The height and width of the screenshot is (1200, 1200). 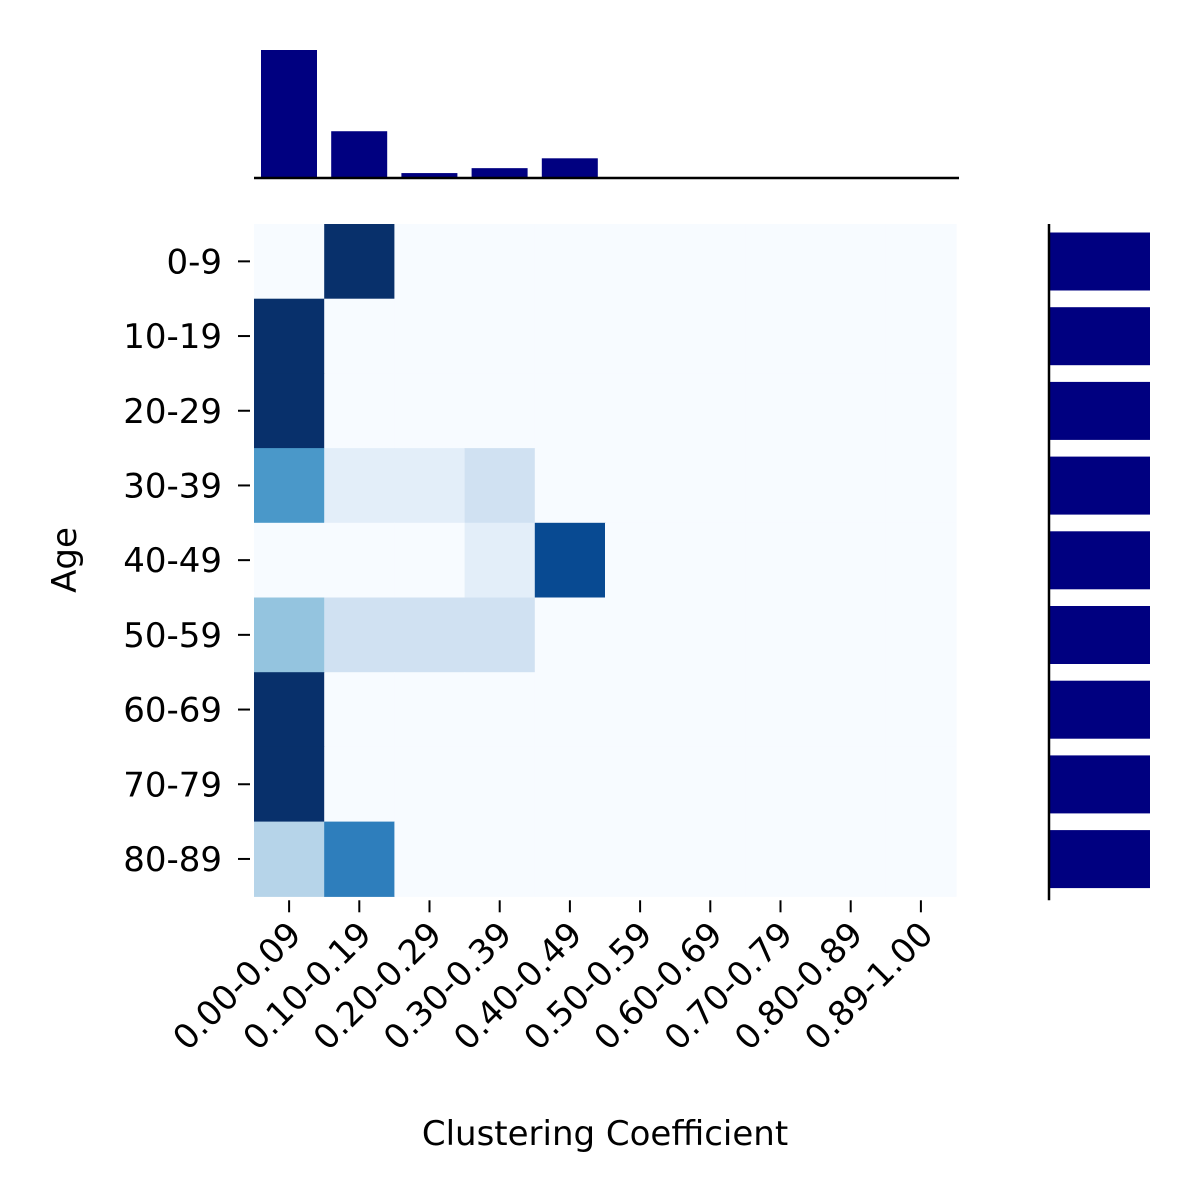 What do you see at coordinates (606, 115) in the screenshot?
I see `top-marginal-histogram` at bounding box center [606, 115].